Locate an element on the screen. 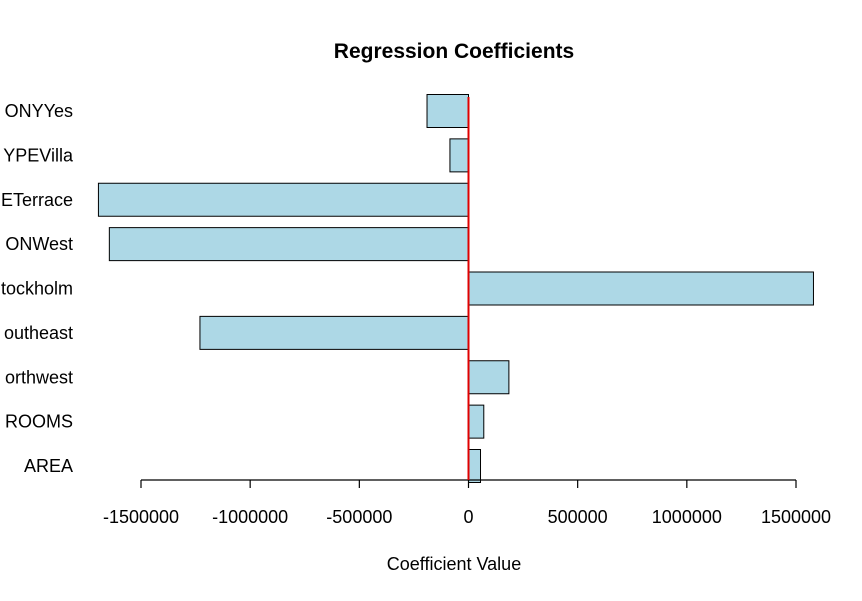  category-label-eterrace: ETerrace is located at coordinates (37, 200).